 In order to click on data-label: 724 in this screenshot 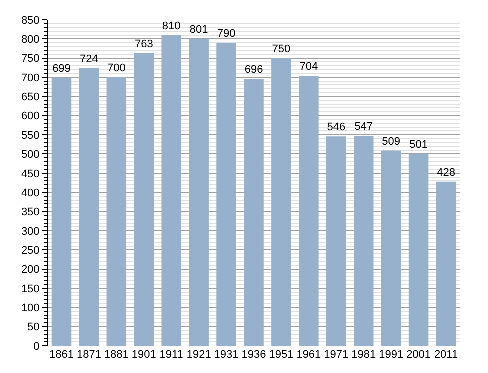, I will do `click(89, 59)`.